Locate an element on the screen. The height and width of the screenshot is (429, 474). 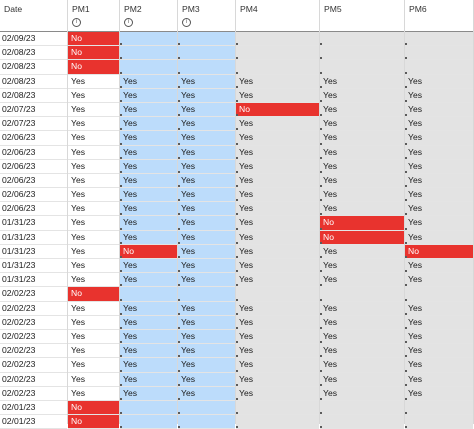
date-cell: 02/09/23 is located at coordinates (33, 39).